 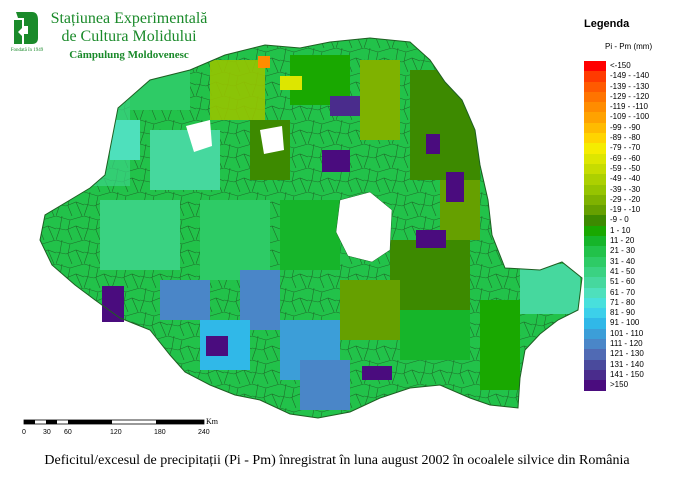 What do you see at coordinates (622, 282) in the screenshot?
I see `legend-label: 51 - 60` at bounding box center [622, 282].